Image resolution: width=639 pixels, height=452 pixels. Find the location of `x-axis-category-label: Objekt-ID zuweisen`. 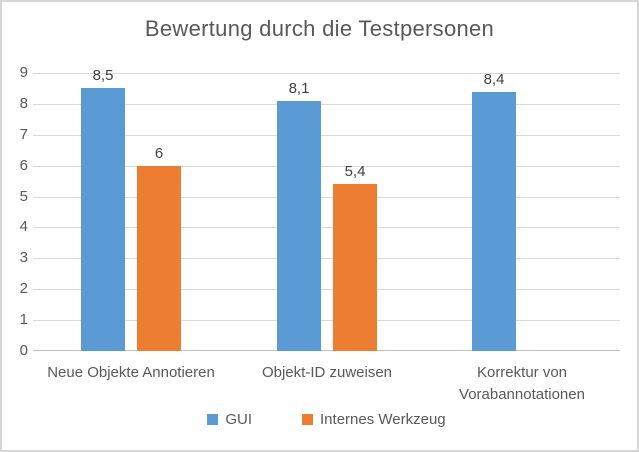

x-axis-category-label: Objekt-ID zuweisen is located at coordinates (327, 372).